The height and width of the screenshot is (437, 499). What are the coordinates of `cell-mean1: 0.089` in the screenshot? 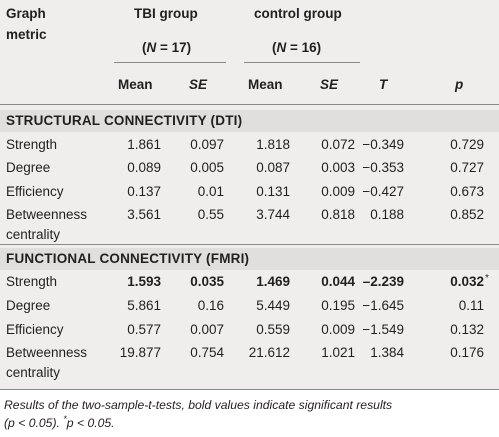 It's located at (144, 167).